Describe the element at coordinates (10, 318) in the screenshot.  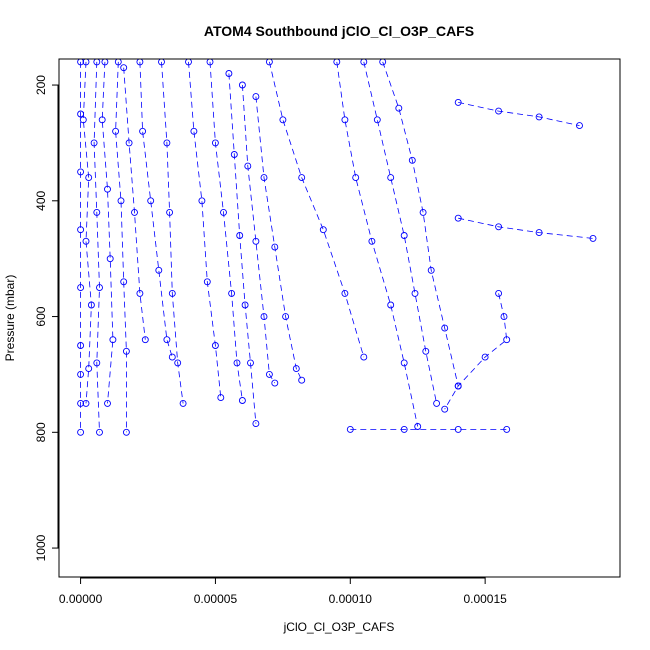
I see `y-axis-label: Pressure (mbar)` at that location.